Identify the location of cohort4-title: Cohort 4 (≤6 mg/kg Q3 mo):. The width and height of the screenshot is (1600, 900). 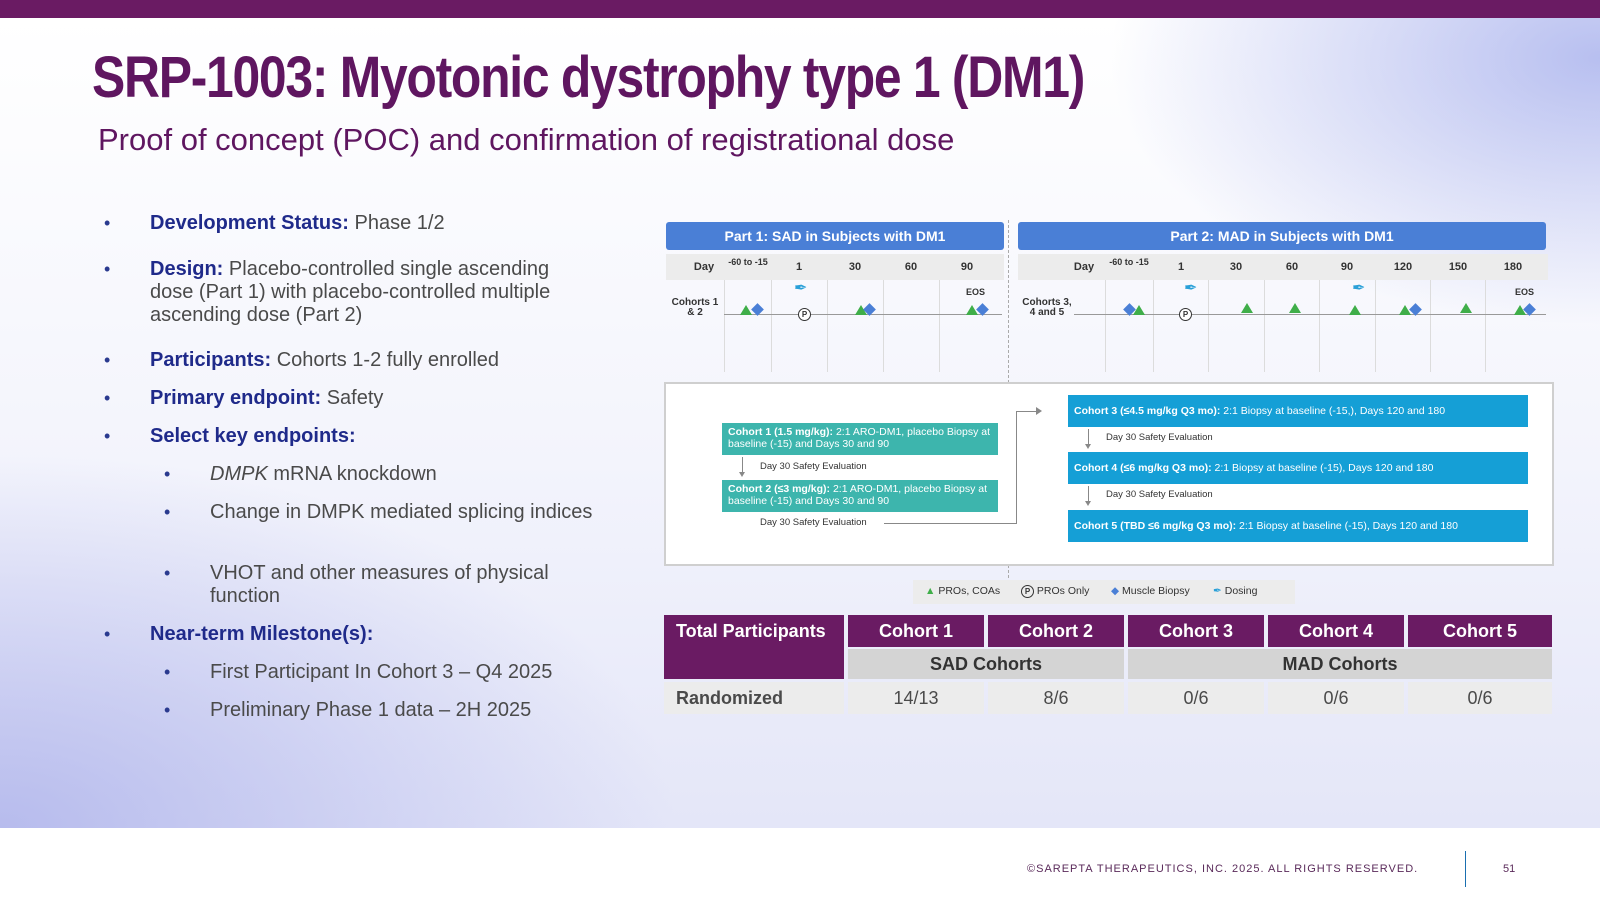
(1143, 468).